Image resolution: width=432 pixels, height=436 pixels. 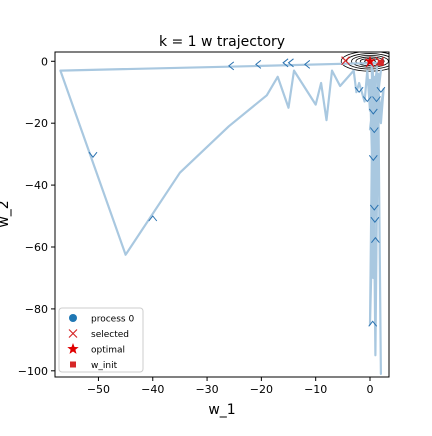 What do you see at coordinates (222, 42) in the screenshot?
I see `chart-title: k = 1 w trajectory` at bounding box center [222, 42].